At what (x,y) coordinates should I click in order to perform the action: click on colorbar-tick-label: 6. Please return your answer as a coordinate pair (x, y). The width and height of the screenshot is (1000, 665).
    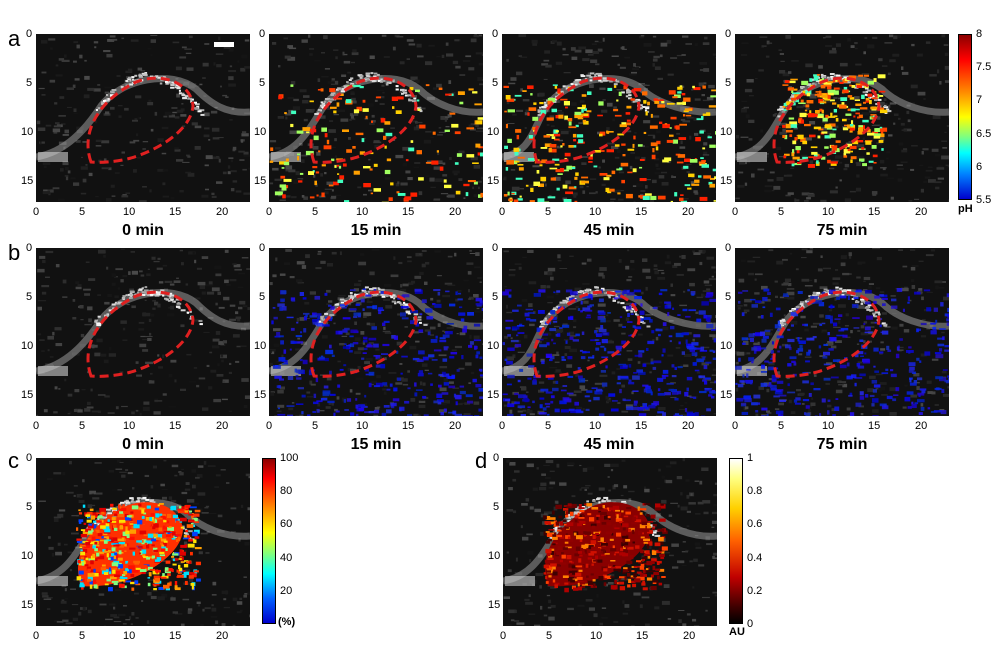
    Looking at the image, I should click on (979, 166).